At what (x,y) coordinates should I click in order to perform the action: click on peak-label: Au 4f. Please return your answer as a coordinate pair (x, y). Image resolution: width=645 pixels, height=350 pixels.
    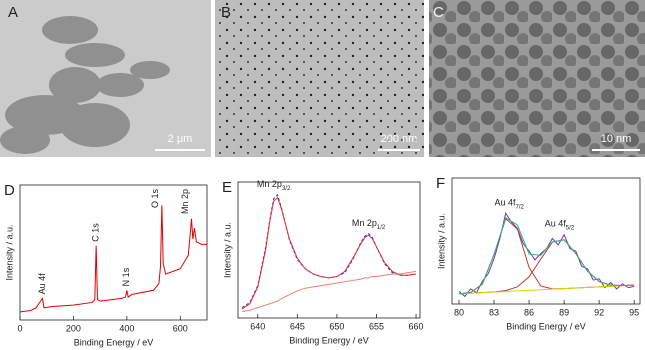
    Looking at the image, I should click on (42, 284).